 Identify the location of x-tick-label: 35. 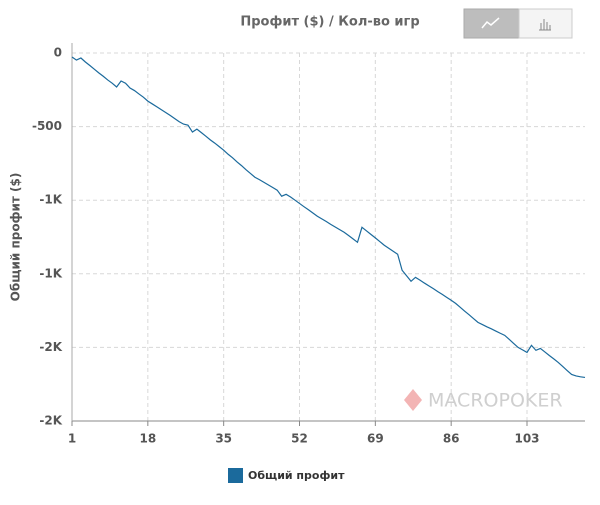
(223, 439).